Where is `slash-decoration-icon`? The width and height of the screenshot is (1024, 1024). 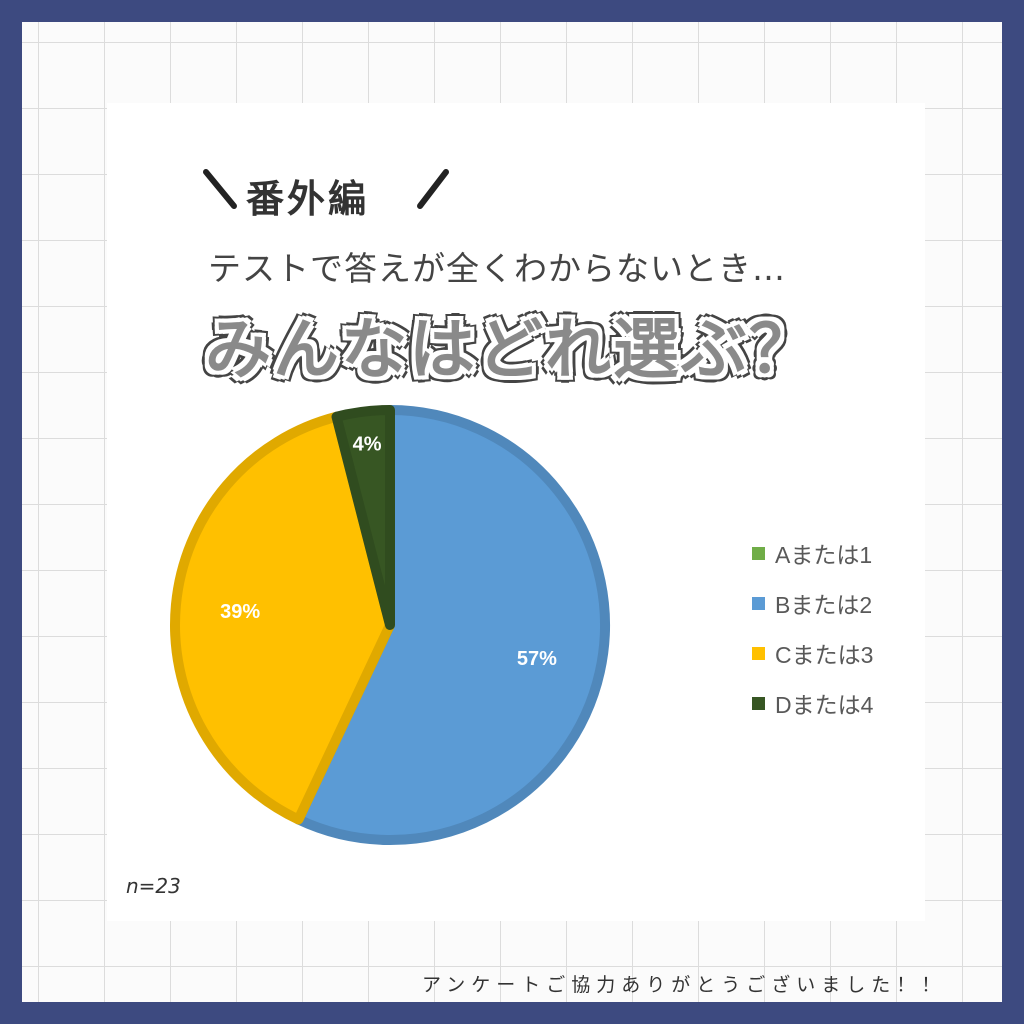
slash-decoration-icon is located at coordinates (326, 189).